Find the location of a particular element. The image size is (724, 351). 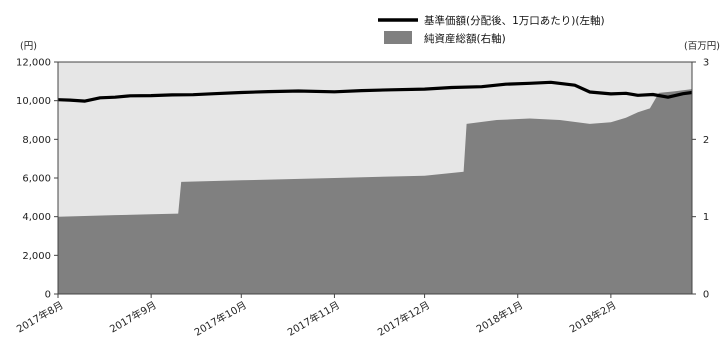

left-tick-label: 0 is located at coordinates (48, 295).